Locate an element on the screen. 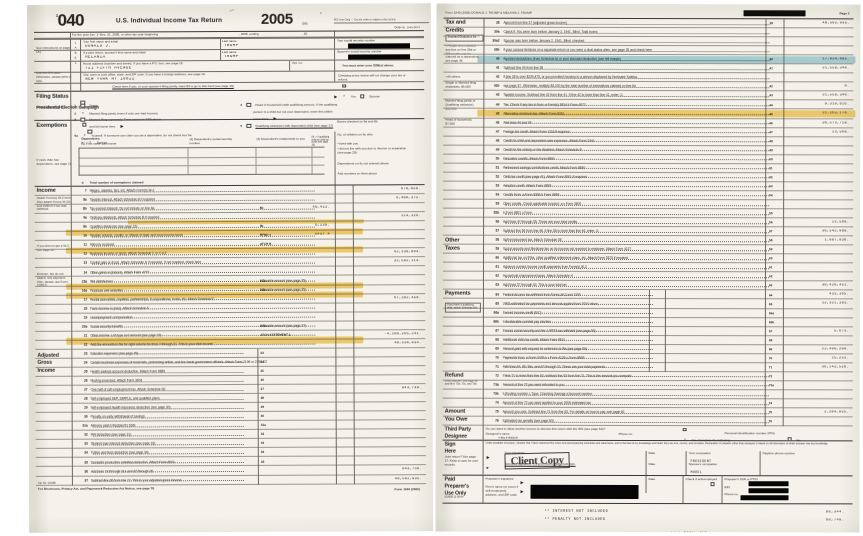 This screenshot has height=536, width=863. sub-line-amount: 6,239. is located at coordinates (322, 225).